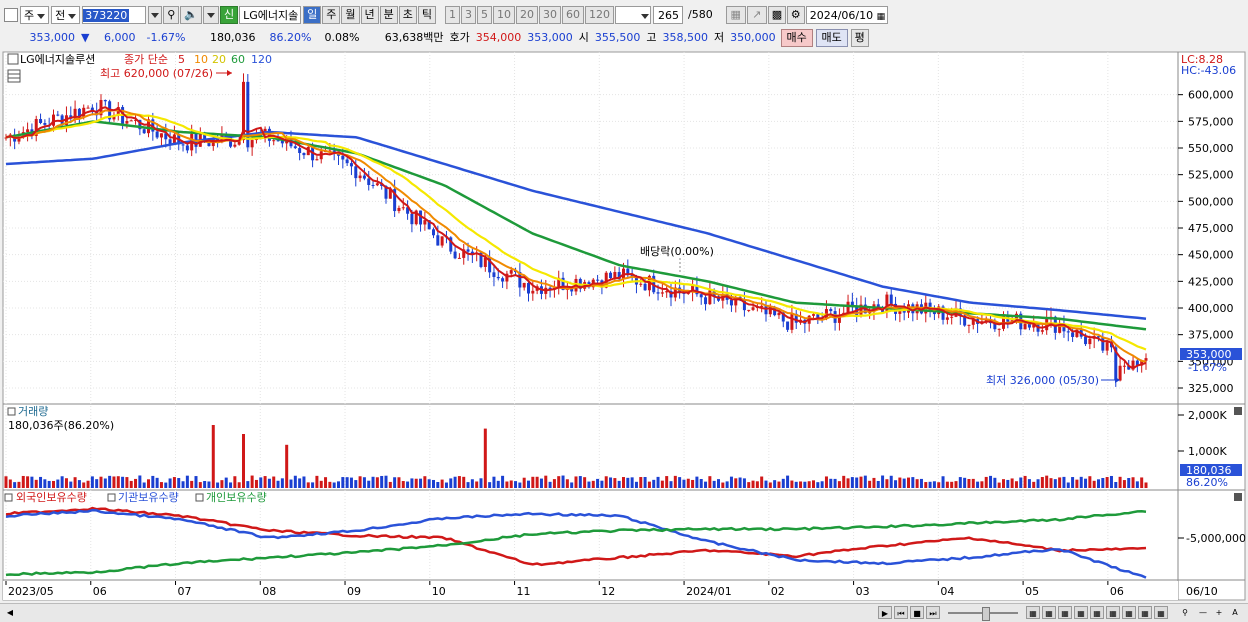  I want to click on sound-dropdown, so click(211, 15).